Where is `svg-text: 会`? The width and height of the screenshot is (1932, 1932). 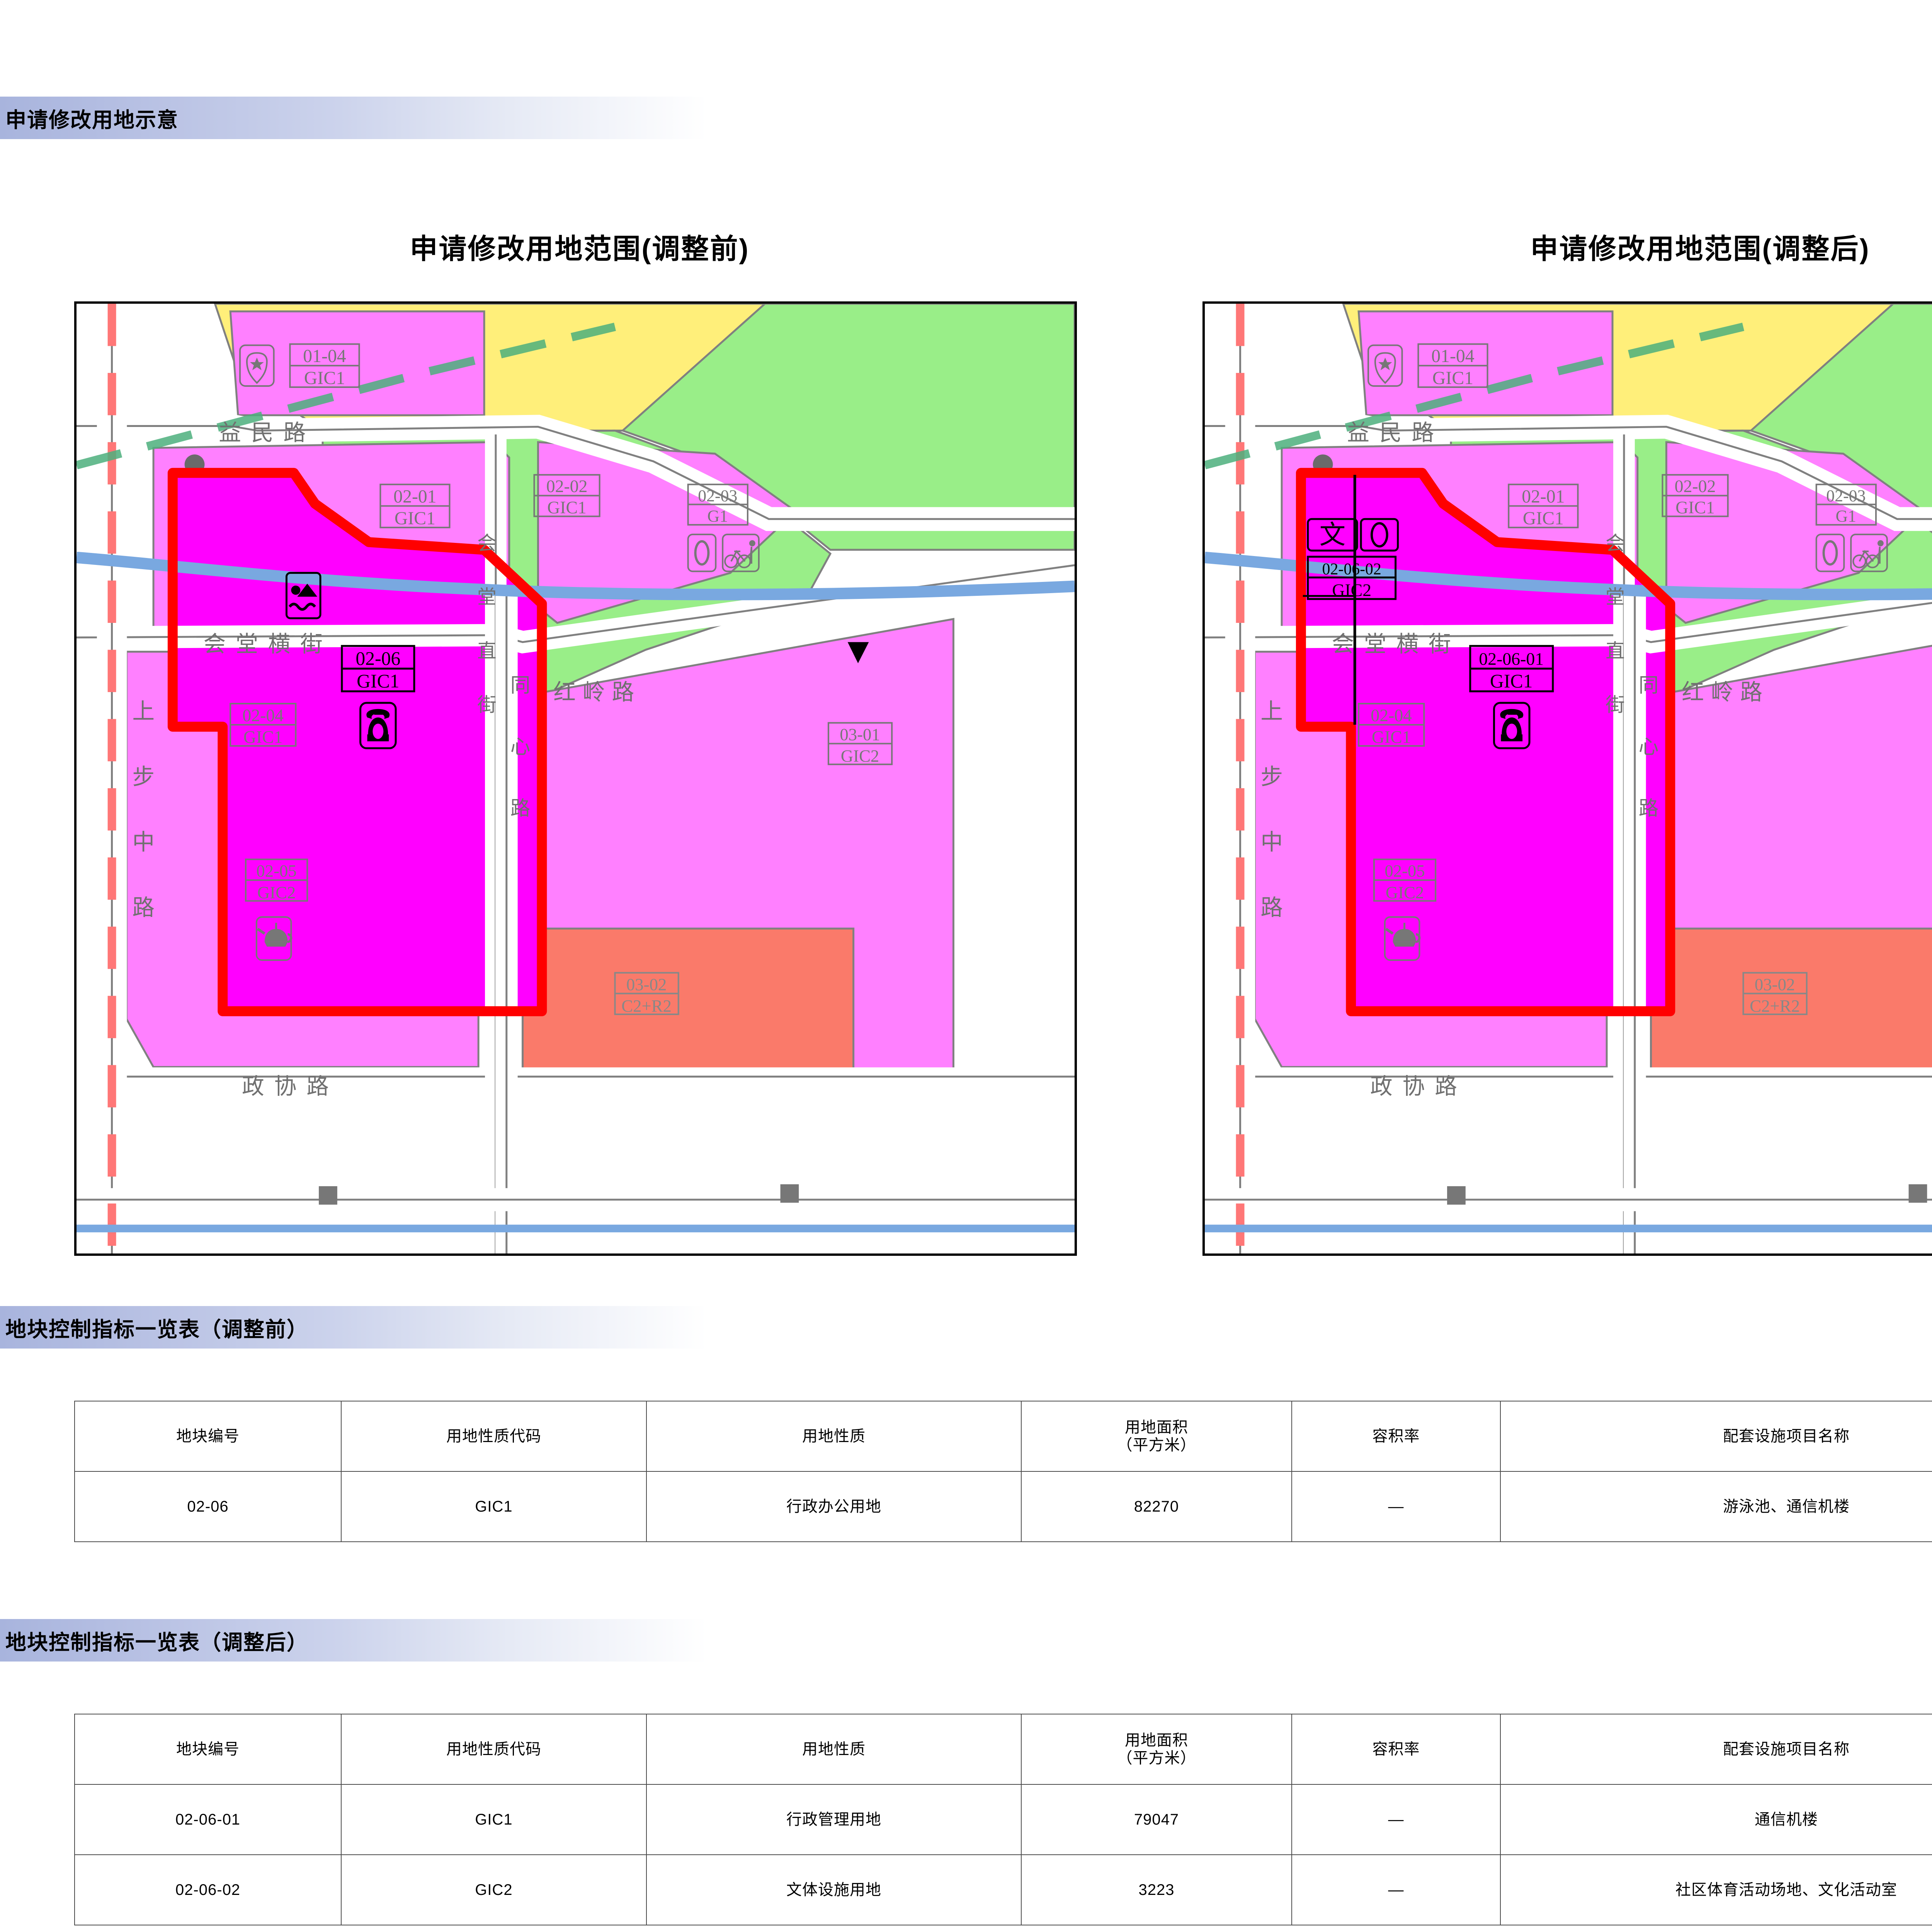 svg-text: 会 is located at coordinates (487, 543).